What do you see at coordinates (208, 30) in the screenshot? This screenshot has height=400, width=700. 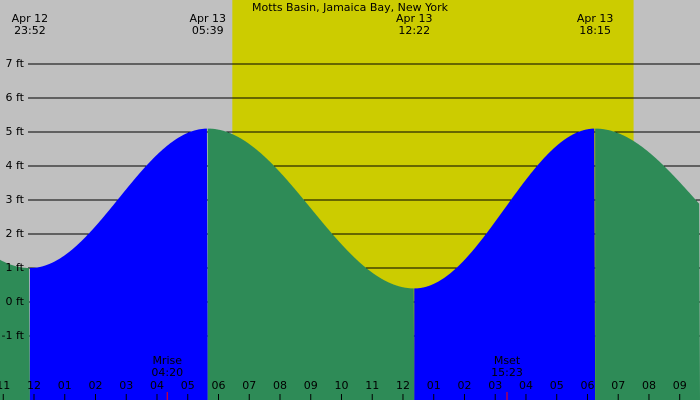 I see `extreme-time: 05:39` at bounding box center [208, 30].